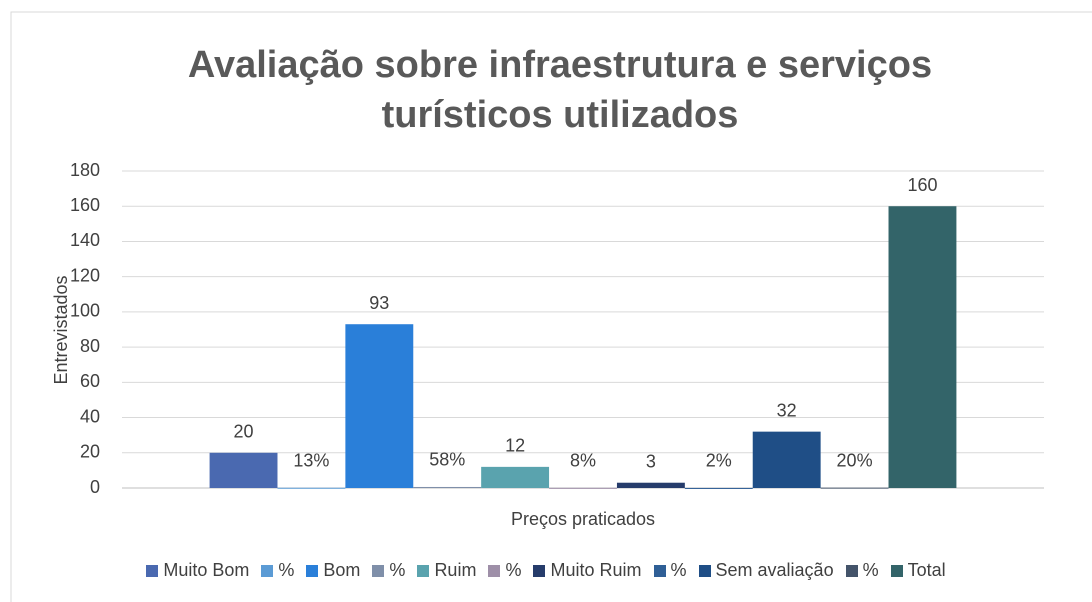 The image size is (1092, 602). Describe the element at coordinates (583, 461) in the screenshot. I see `data-label: 8%` at that location.